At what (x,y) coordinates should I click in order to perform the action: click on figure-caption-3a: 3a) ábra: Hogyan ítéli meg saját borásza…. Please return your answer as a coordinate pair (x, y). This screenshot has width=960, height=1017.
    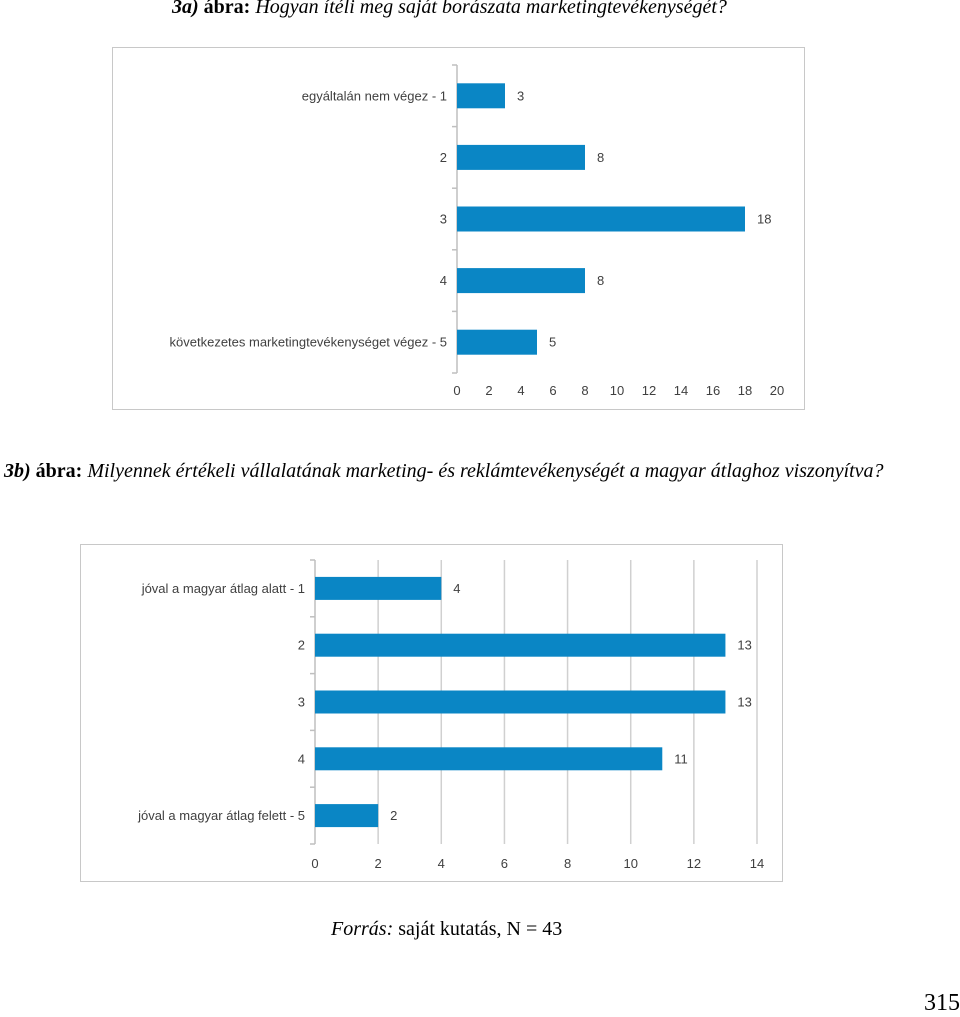
    Looking at the image, I should click on (449, 9).